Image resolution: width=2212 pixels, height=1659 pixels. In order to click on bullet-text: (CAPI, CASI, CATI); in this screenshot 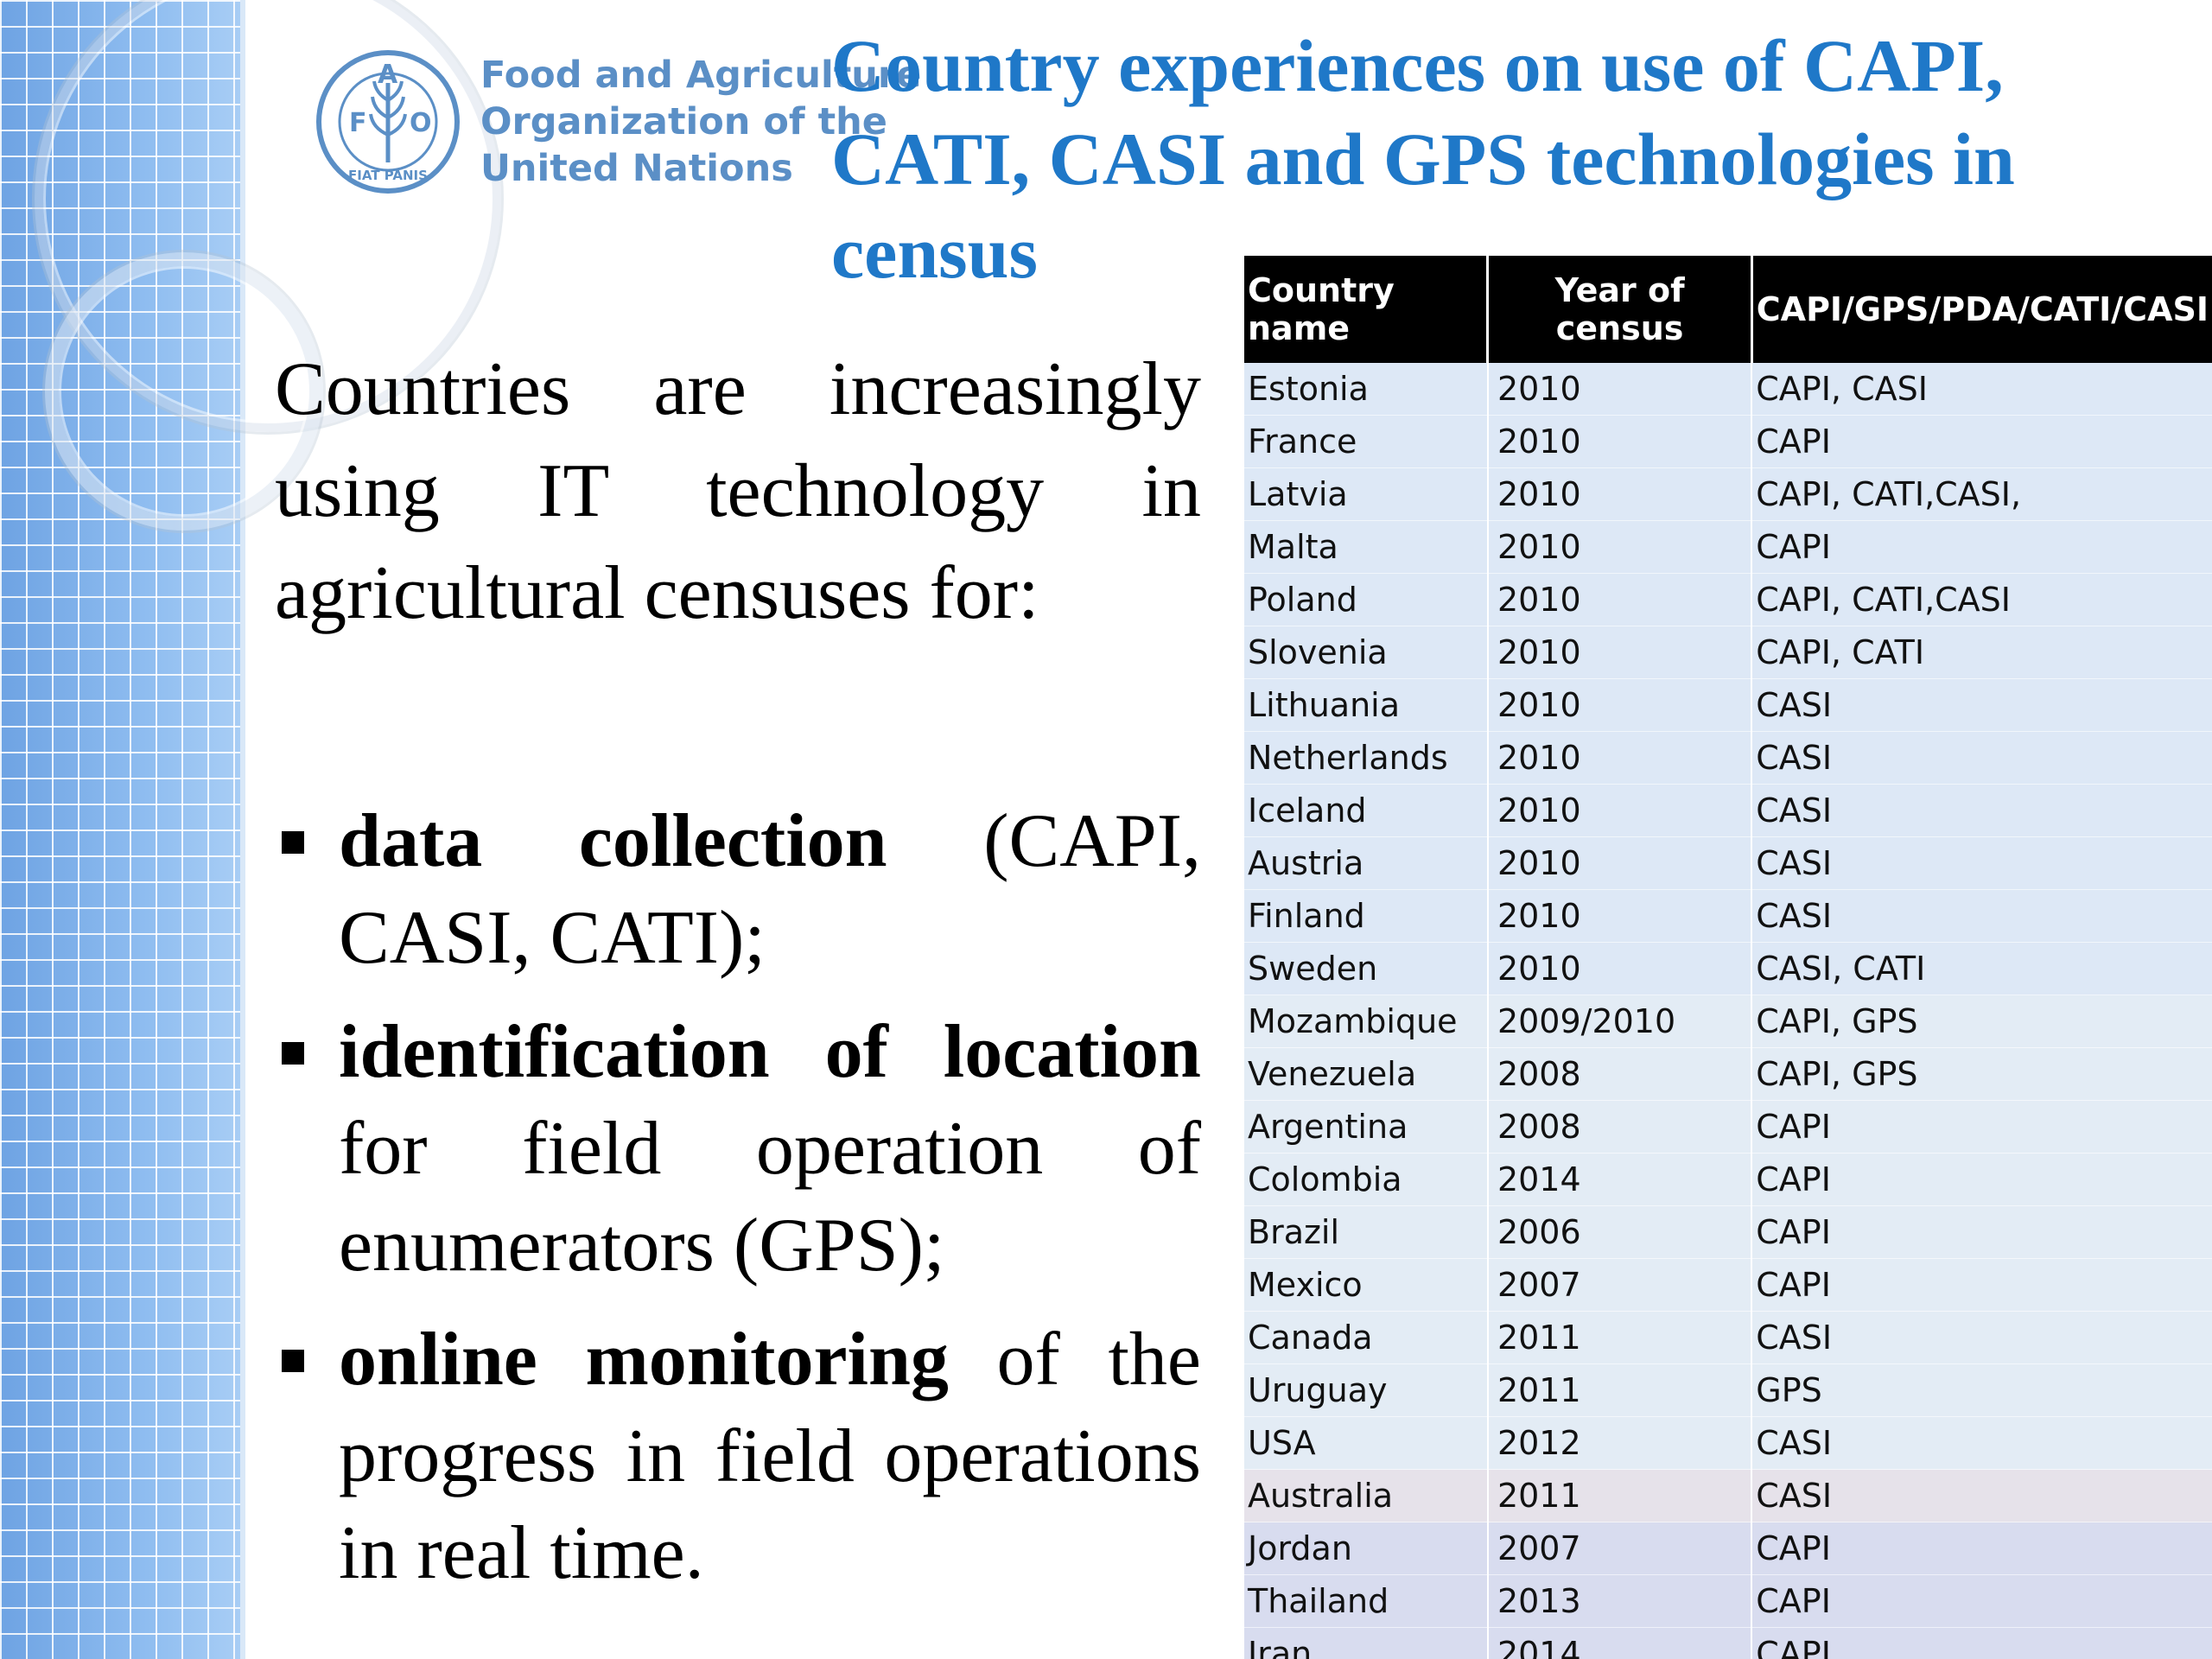, I will do `click(770, 889)`.